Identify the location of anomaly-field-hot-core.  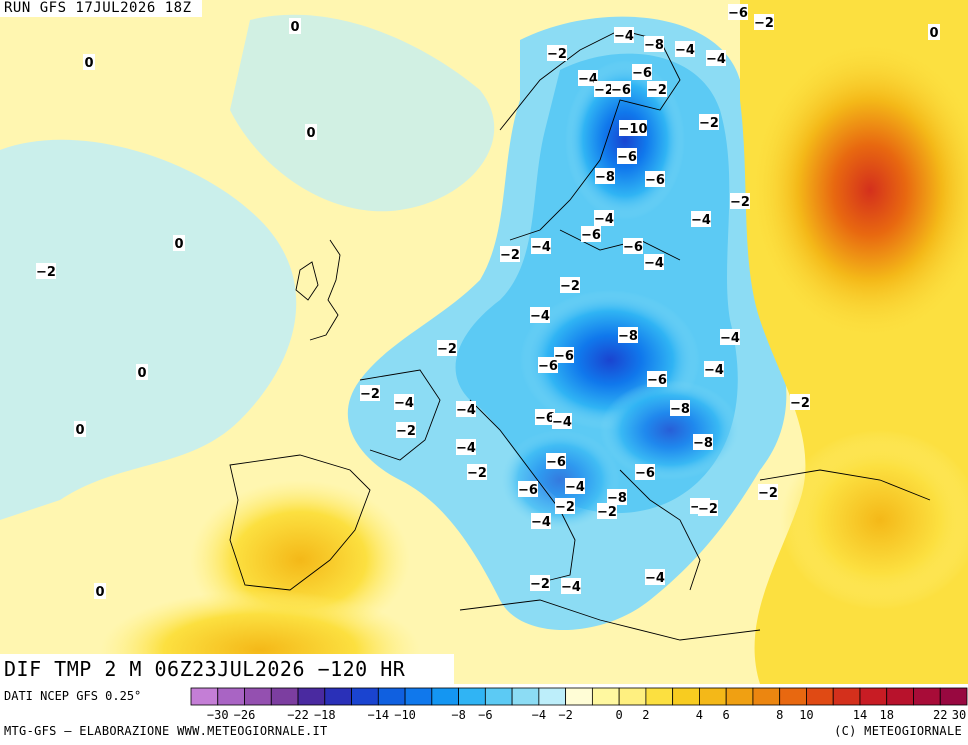
(859, 190).